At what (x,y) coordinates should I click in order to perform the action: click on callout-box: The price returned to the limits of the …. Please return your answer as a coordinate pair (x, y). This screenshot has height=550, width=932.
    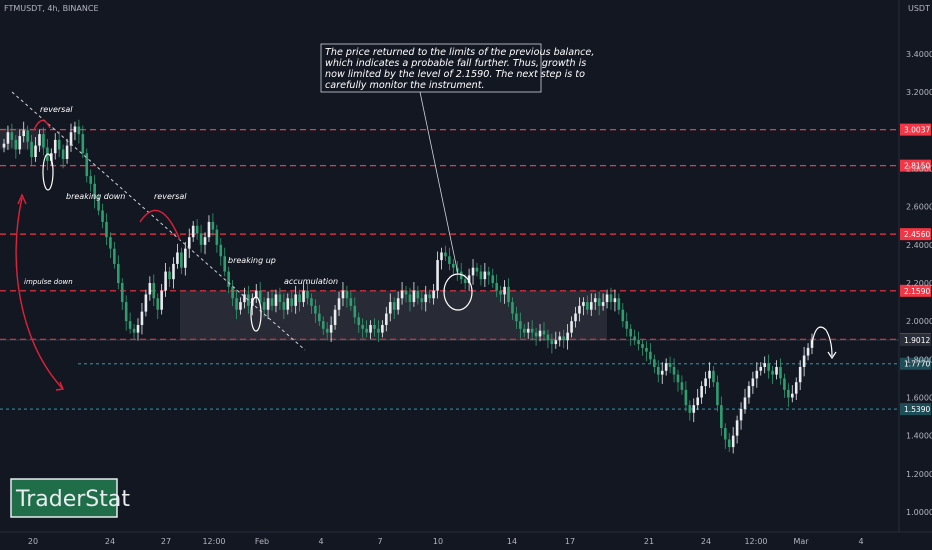
    Looking at the image, I should click on (457, 68).